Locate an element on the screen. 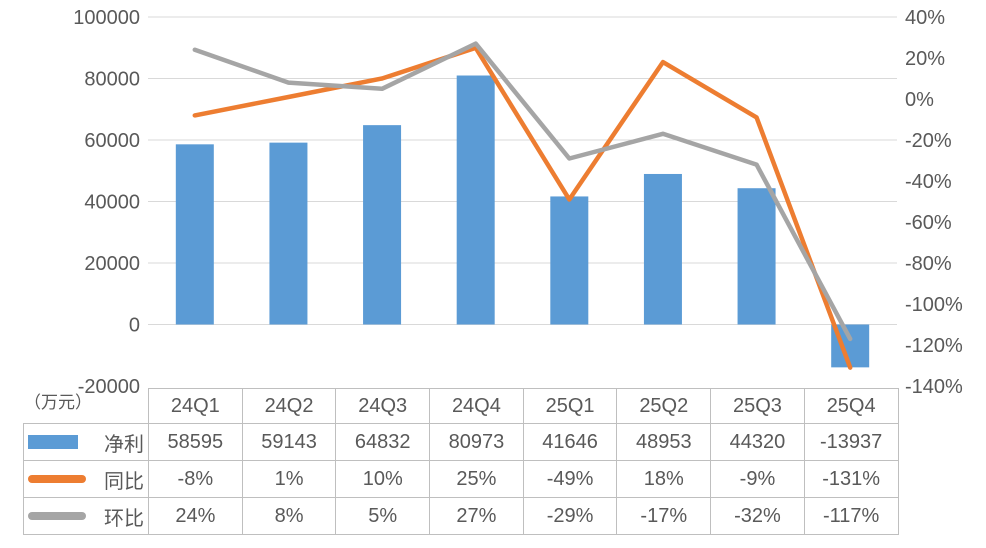 Image resolution: width=986 pixels, height=548 pixels. table-row: 同比 -8% 1% 10% 25% -49% 18% -9% -131% is located at coordinates (461, 479).